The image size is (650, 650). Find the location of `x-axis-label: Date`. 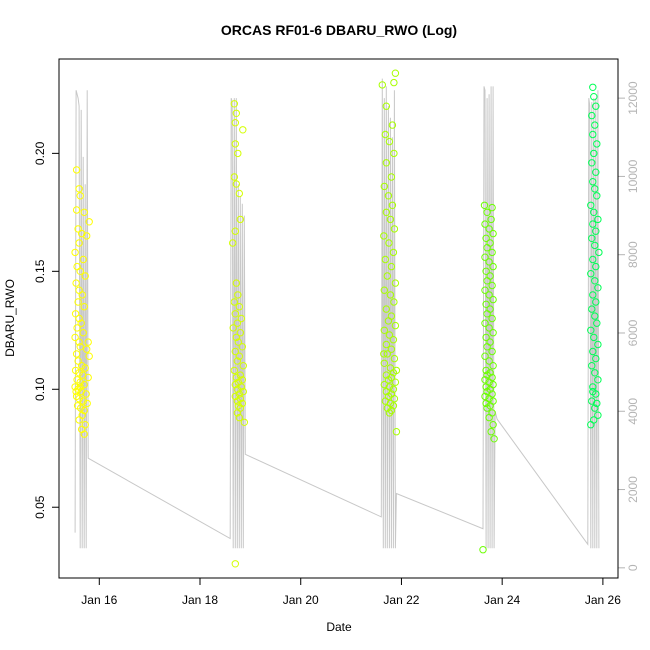

x-axis-label: Date is located at coordinates (339, 627).